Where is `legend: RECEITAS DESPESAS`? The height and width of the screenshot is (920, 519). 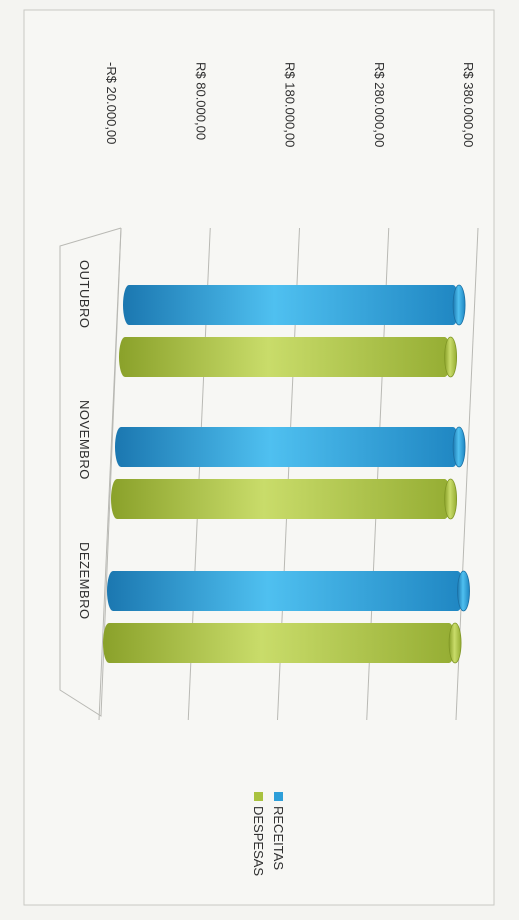
legend: RECEITAS DESPESAS is located at coordinates (268, 834).